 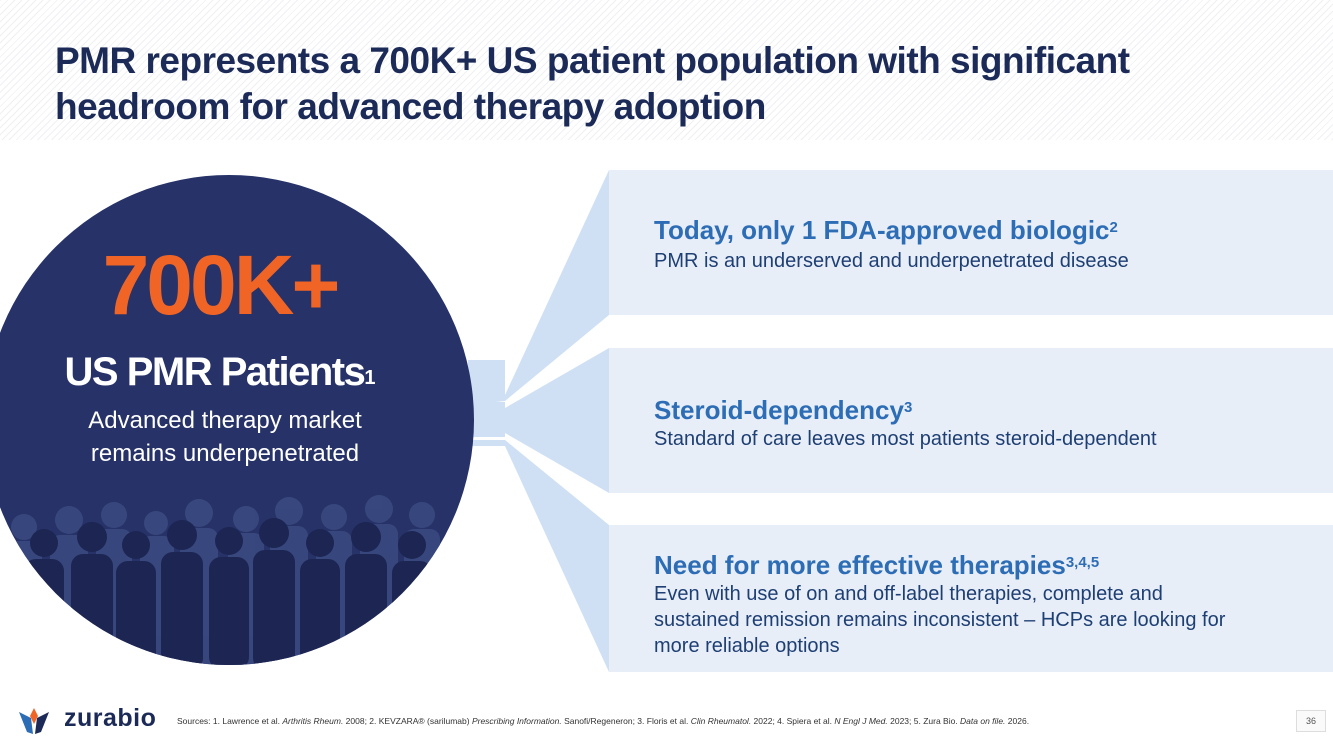 What do you see at coordinates (34, 721) in the screenshot?
I see `zurabio-logo-icon` at bounding box center [34, 721].